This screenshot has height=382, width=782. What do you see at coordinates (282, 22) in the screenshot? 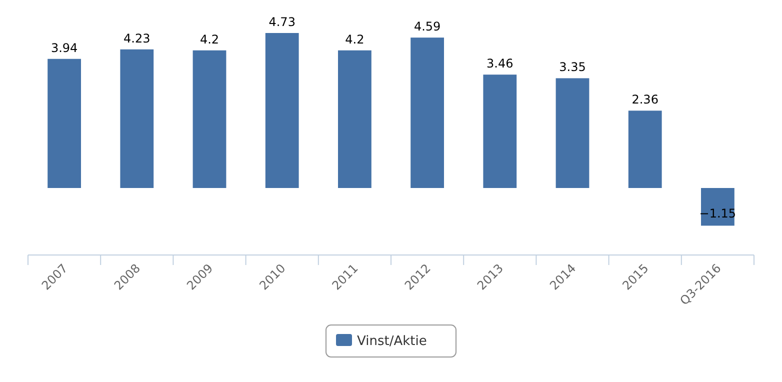
I see `data-label: 4.73` at bounding box center [282, 22].